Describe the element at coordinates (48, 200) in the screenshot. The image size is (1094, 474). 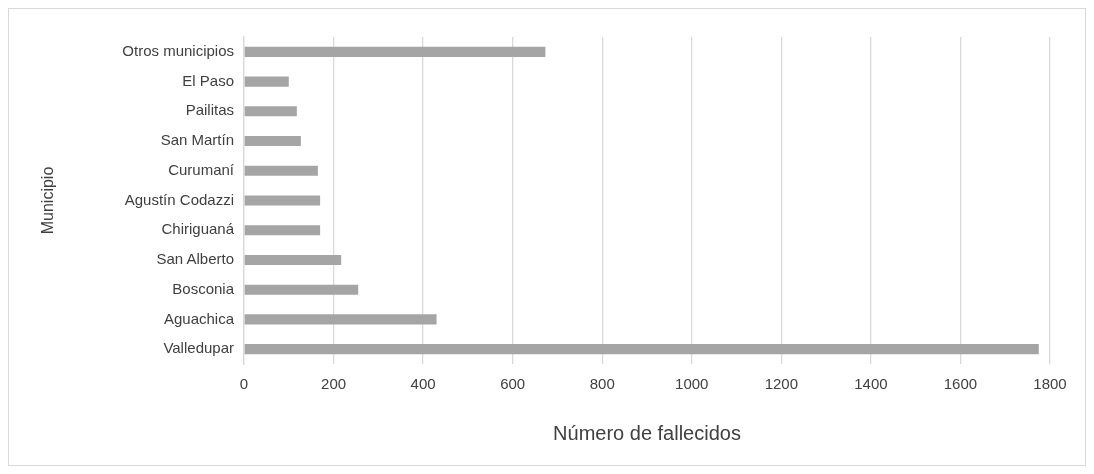
I see `y-axis-title: Municipio` at that location.